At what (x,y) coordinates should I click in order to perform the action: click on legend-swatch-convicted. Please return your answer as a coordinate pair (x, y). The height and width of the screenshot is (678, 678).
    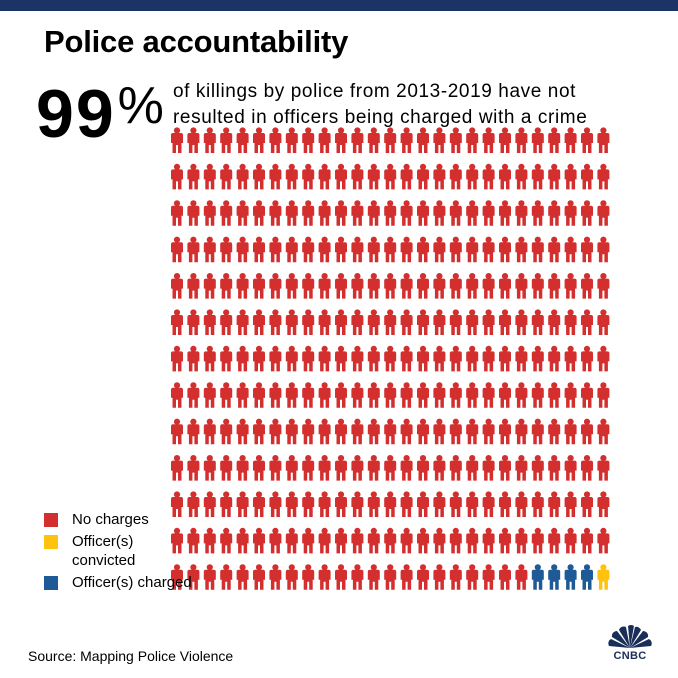
    Looking at the image, I should click on (51, 542).